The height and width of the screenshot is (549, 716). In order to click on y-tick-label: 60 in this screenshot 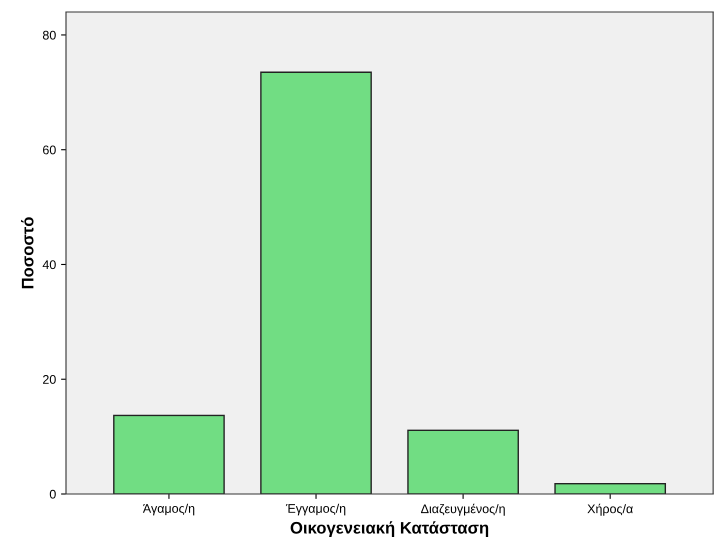, I will do `click(49, 150)`.